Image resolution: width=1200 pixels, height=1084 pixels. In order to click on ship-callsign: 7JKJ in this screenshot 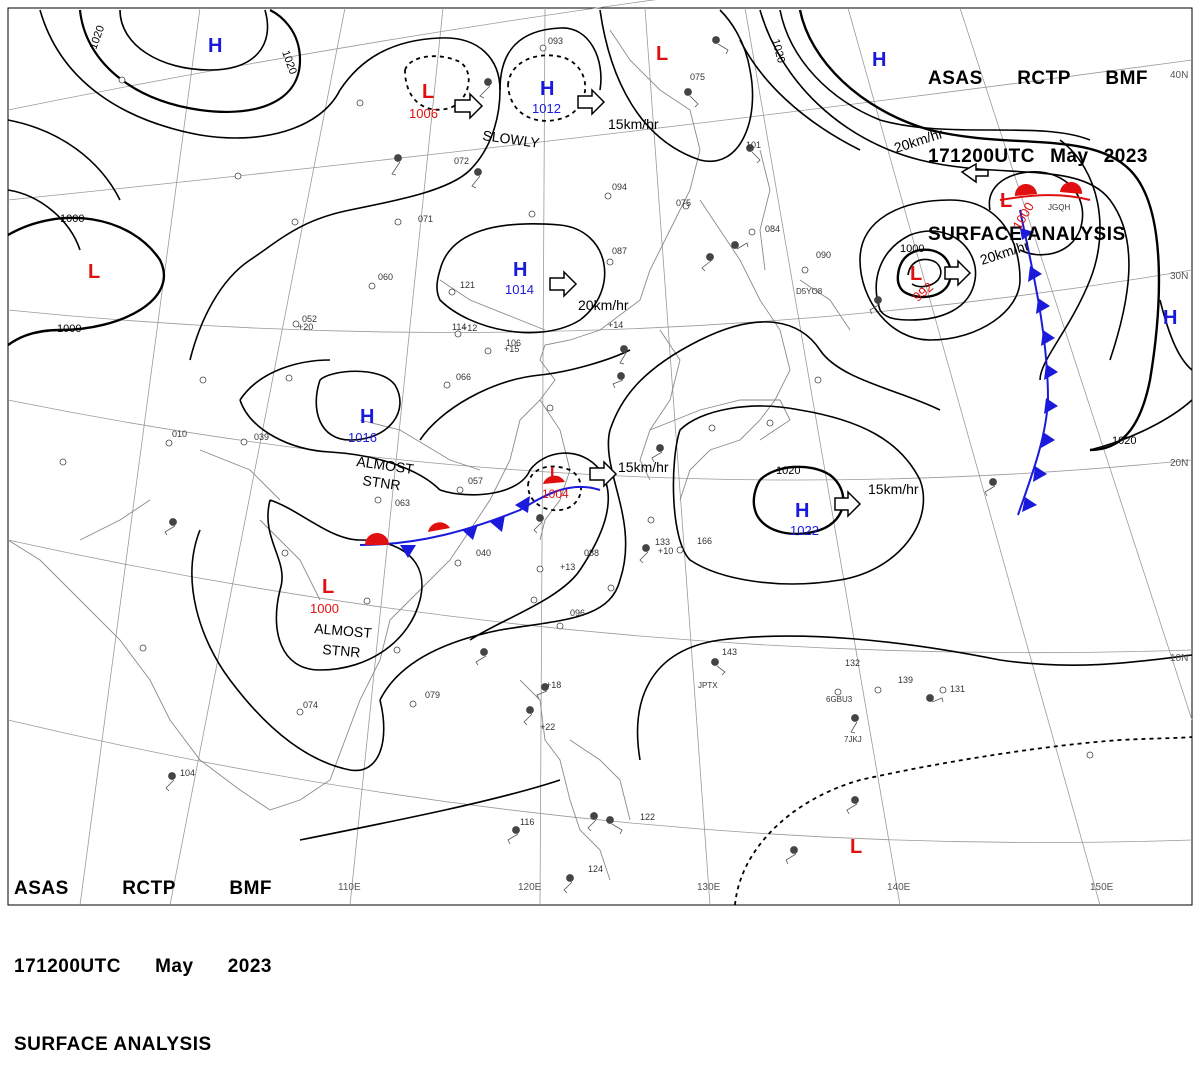, I will do `click(853, 739)`.